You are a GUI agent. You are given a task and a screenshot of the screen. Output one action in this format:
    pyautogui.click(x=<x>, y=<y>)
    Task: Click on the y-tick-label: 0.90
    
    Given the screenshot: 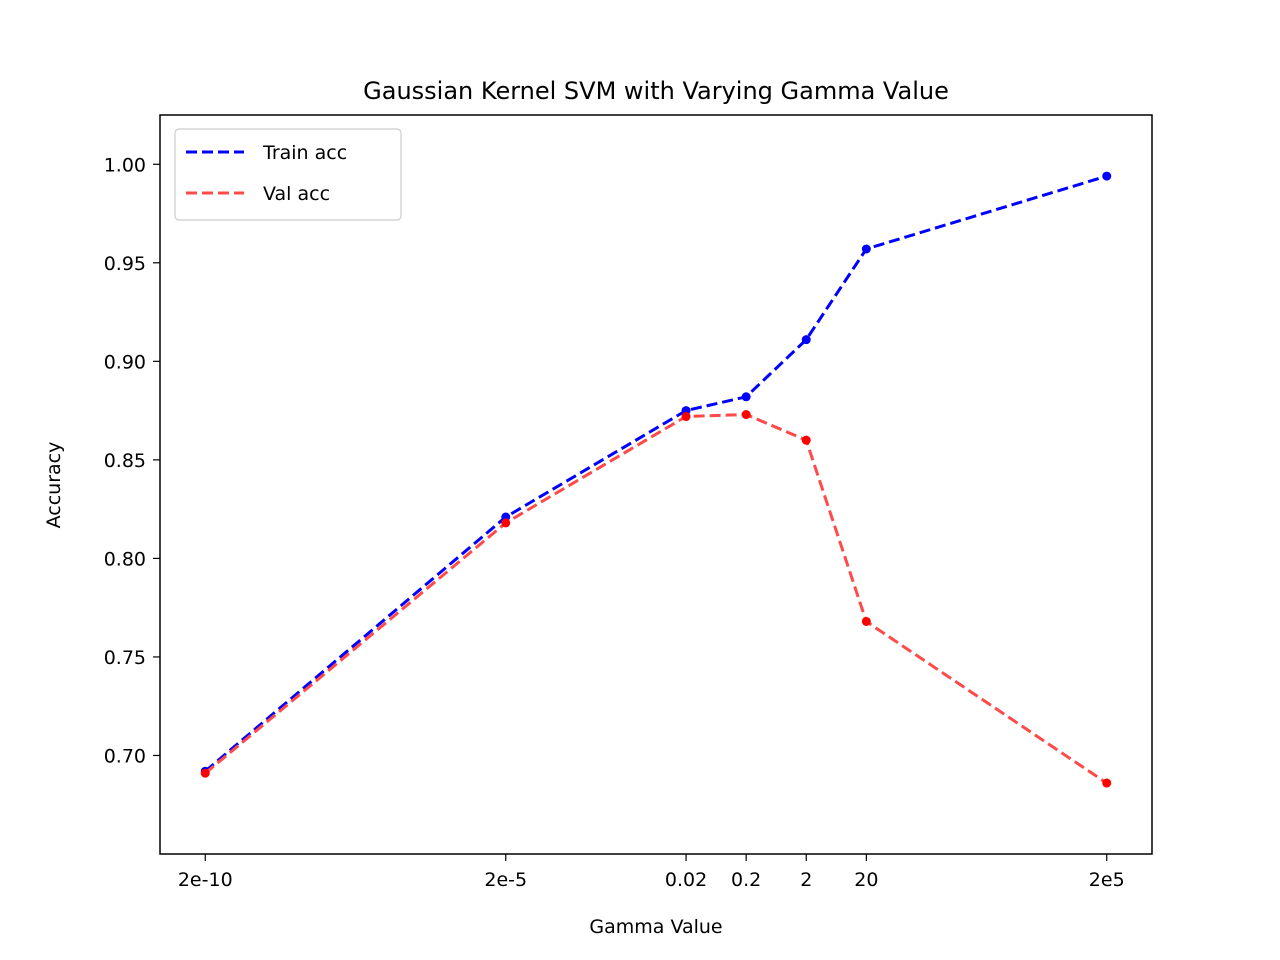 What is the action you would take?
    pyautogui.click(x=125, y=362)
    